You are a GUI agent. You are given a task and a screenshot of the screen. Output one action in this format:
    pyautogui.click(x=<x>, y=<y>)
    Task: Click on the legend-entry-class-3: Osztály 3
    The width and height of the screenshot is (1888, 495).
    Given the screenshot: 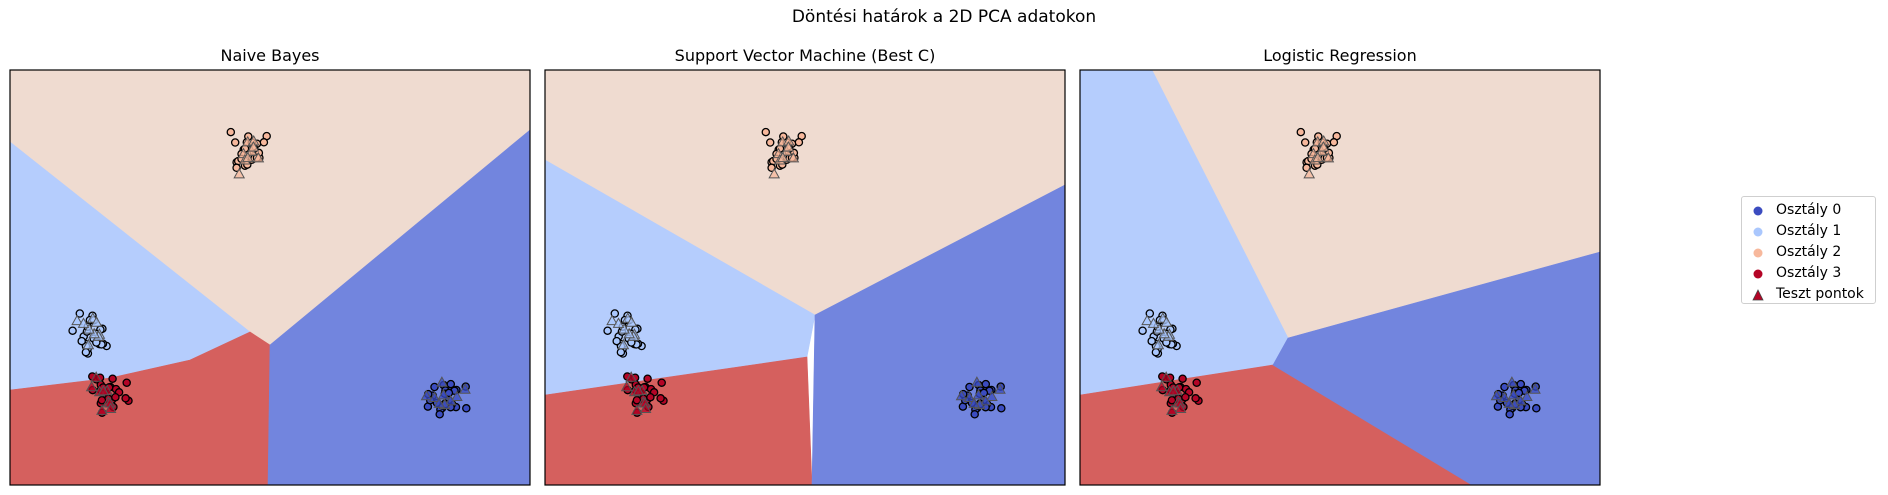 What is the action you would take?
    pyautogui.click(x=1809, y=274)
    